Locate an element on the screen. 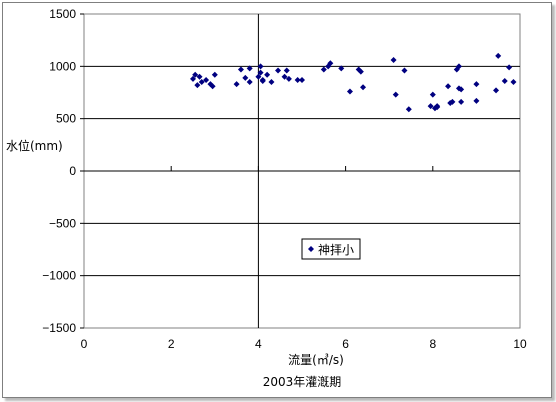  y-tick-label: −500 is located at coordinates (62, 223).